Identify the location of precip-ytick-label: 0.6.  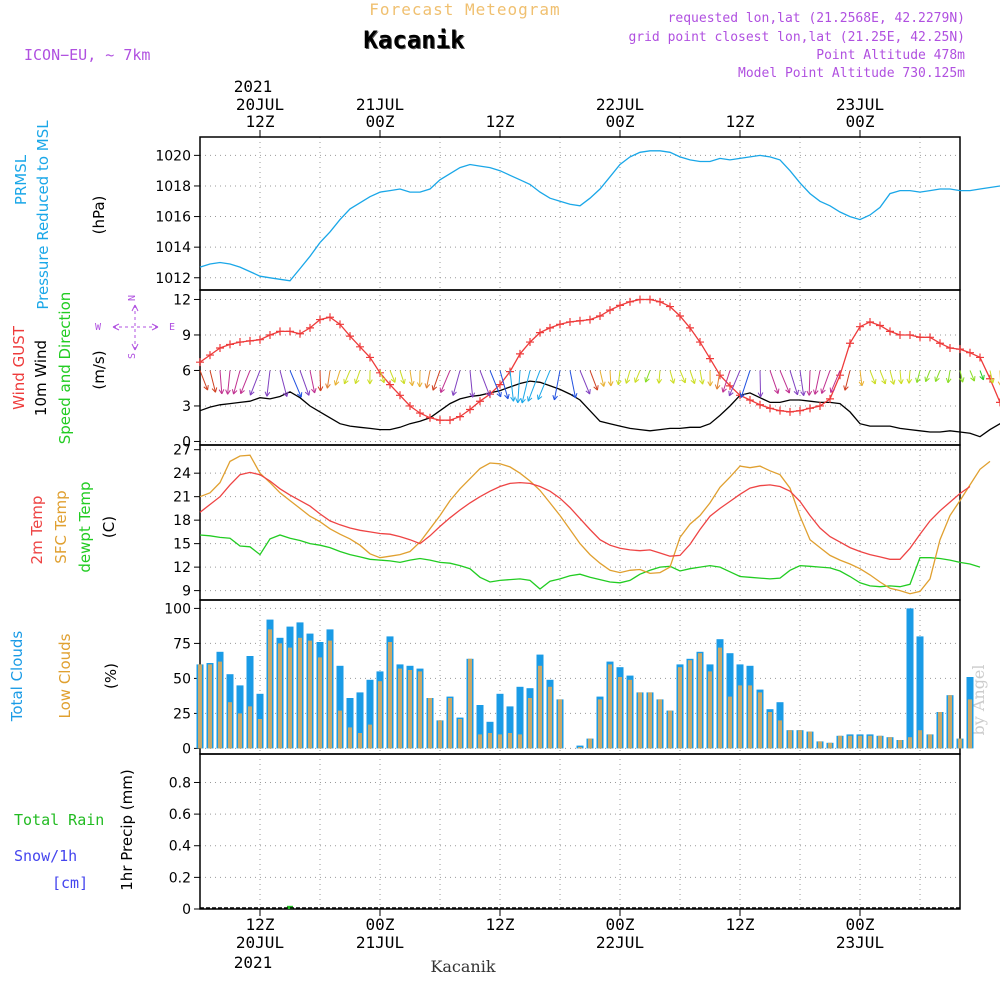
(180, 815).